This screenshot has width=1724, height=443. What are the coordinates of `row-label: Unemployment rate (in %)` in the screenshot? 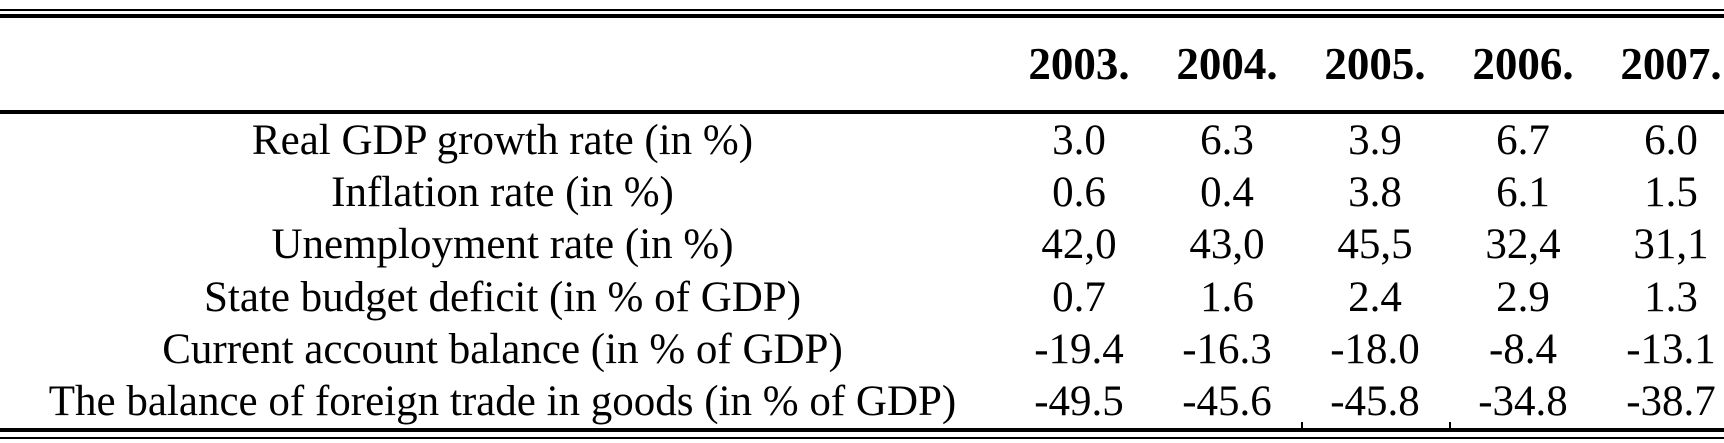 It's located at (502, 245).